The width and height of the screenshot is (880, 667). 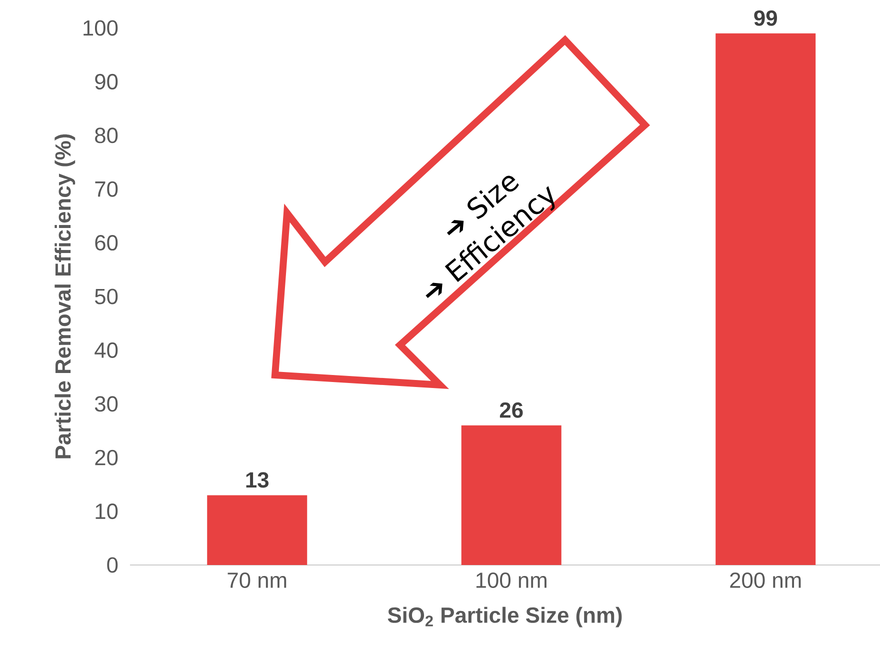 I want to click on data-label: 26, so click(x=511, y=410).